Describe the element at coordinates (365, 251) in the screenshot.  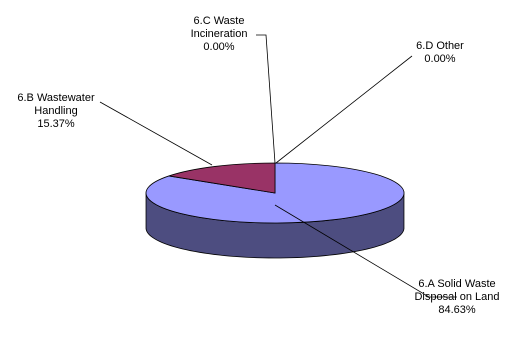
I see `leader-line-solid-waste` at that location.